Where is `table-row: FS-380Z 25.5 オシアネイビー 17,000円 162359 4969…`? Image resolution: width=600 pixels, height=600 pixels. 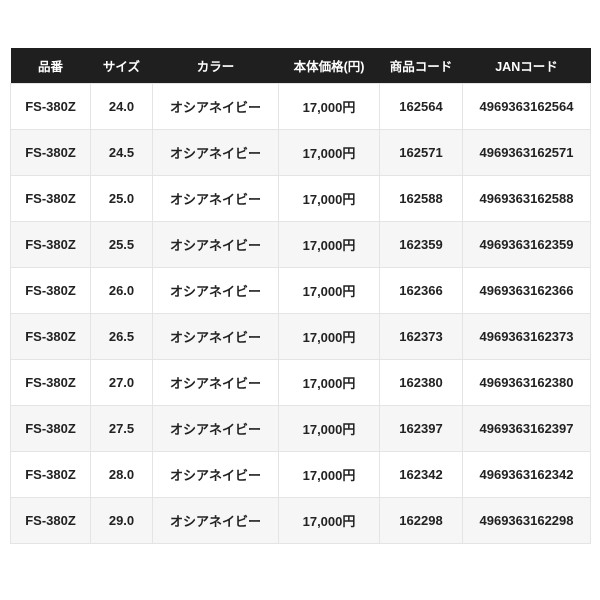 table-row: FS-380Z 25.5 オシアネイビー 17,000円 162359 4969… is located at coordinates (300, 244).